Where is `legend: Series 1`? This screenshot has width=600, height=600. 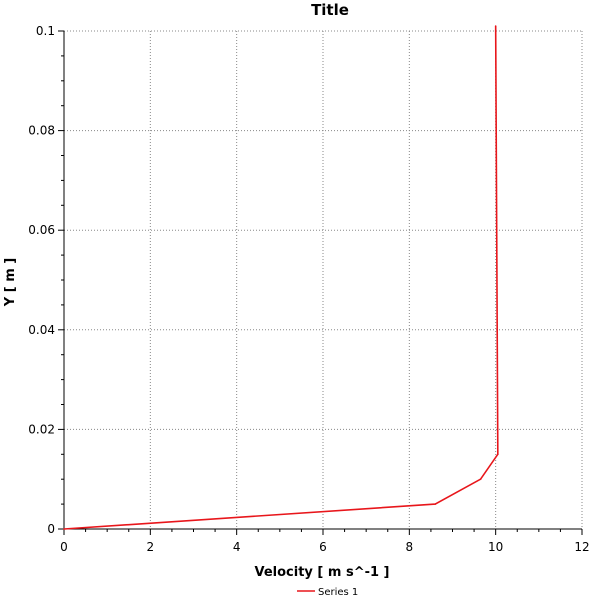
legend: Series 1 is located at coordinates (327, 592).